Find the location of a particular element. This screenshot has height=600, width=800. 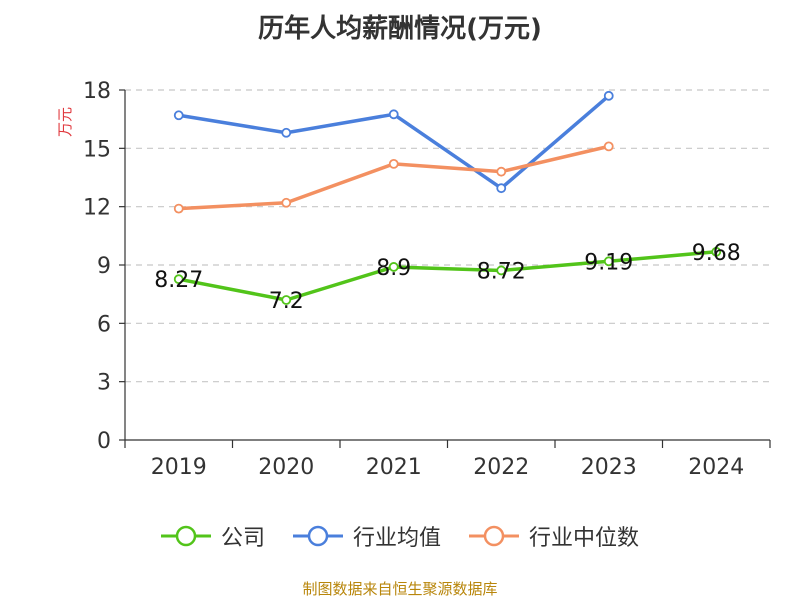

legend-swatch-industry-median-icon is located at coordinates (494, 536).